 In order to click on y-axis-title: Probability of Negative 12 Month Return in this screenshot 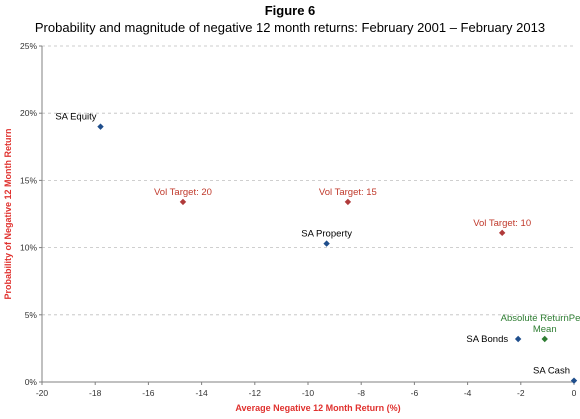, I will do `click(8, 213)`.